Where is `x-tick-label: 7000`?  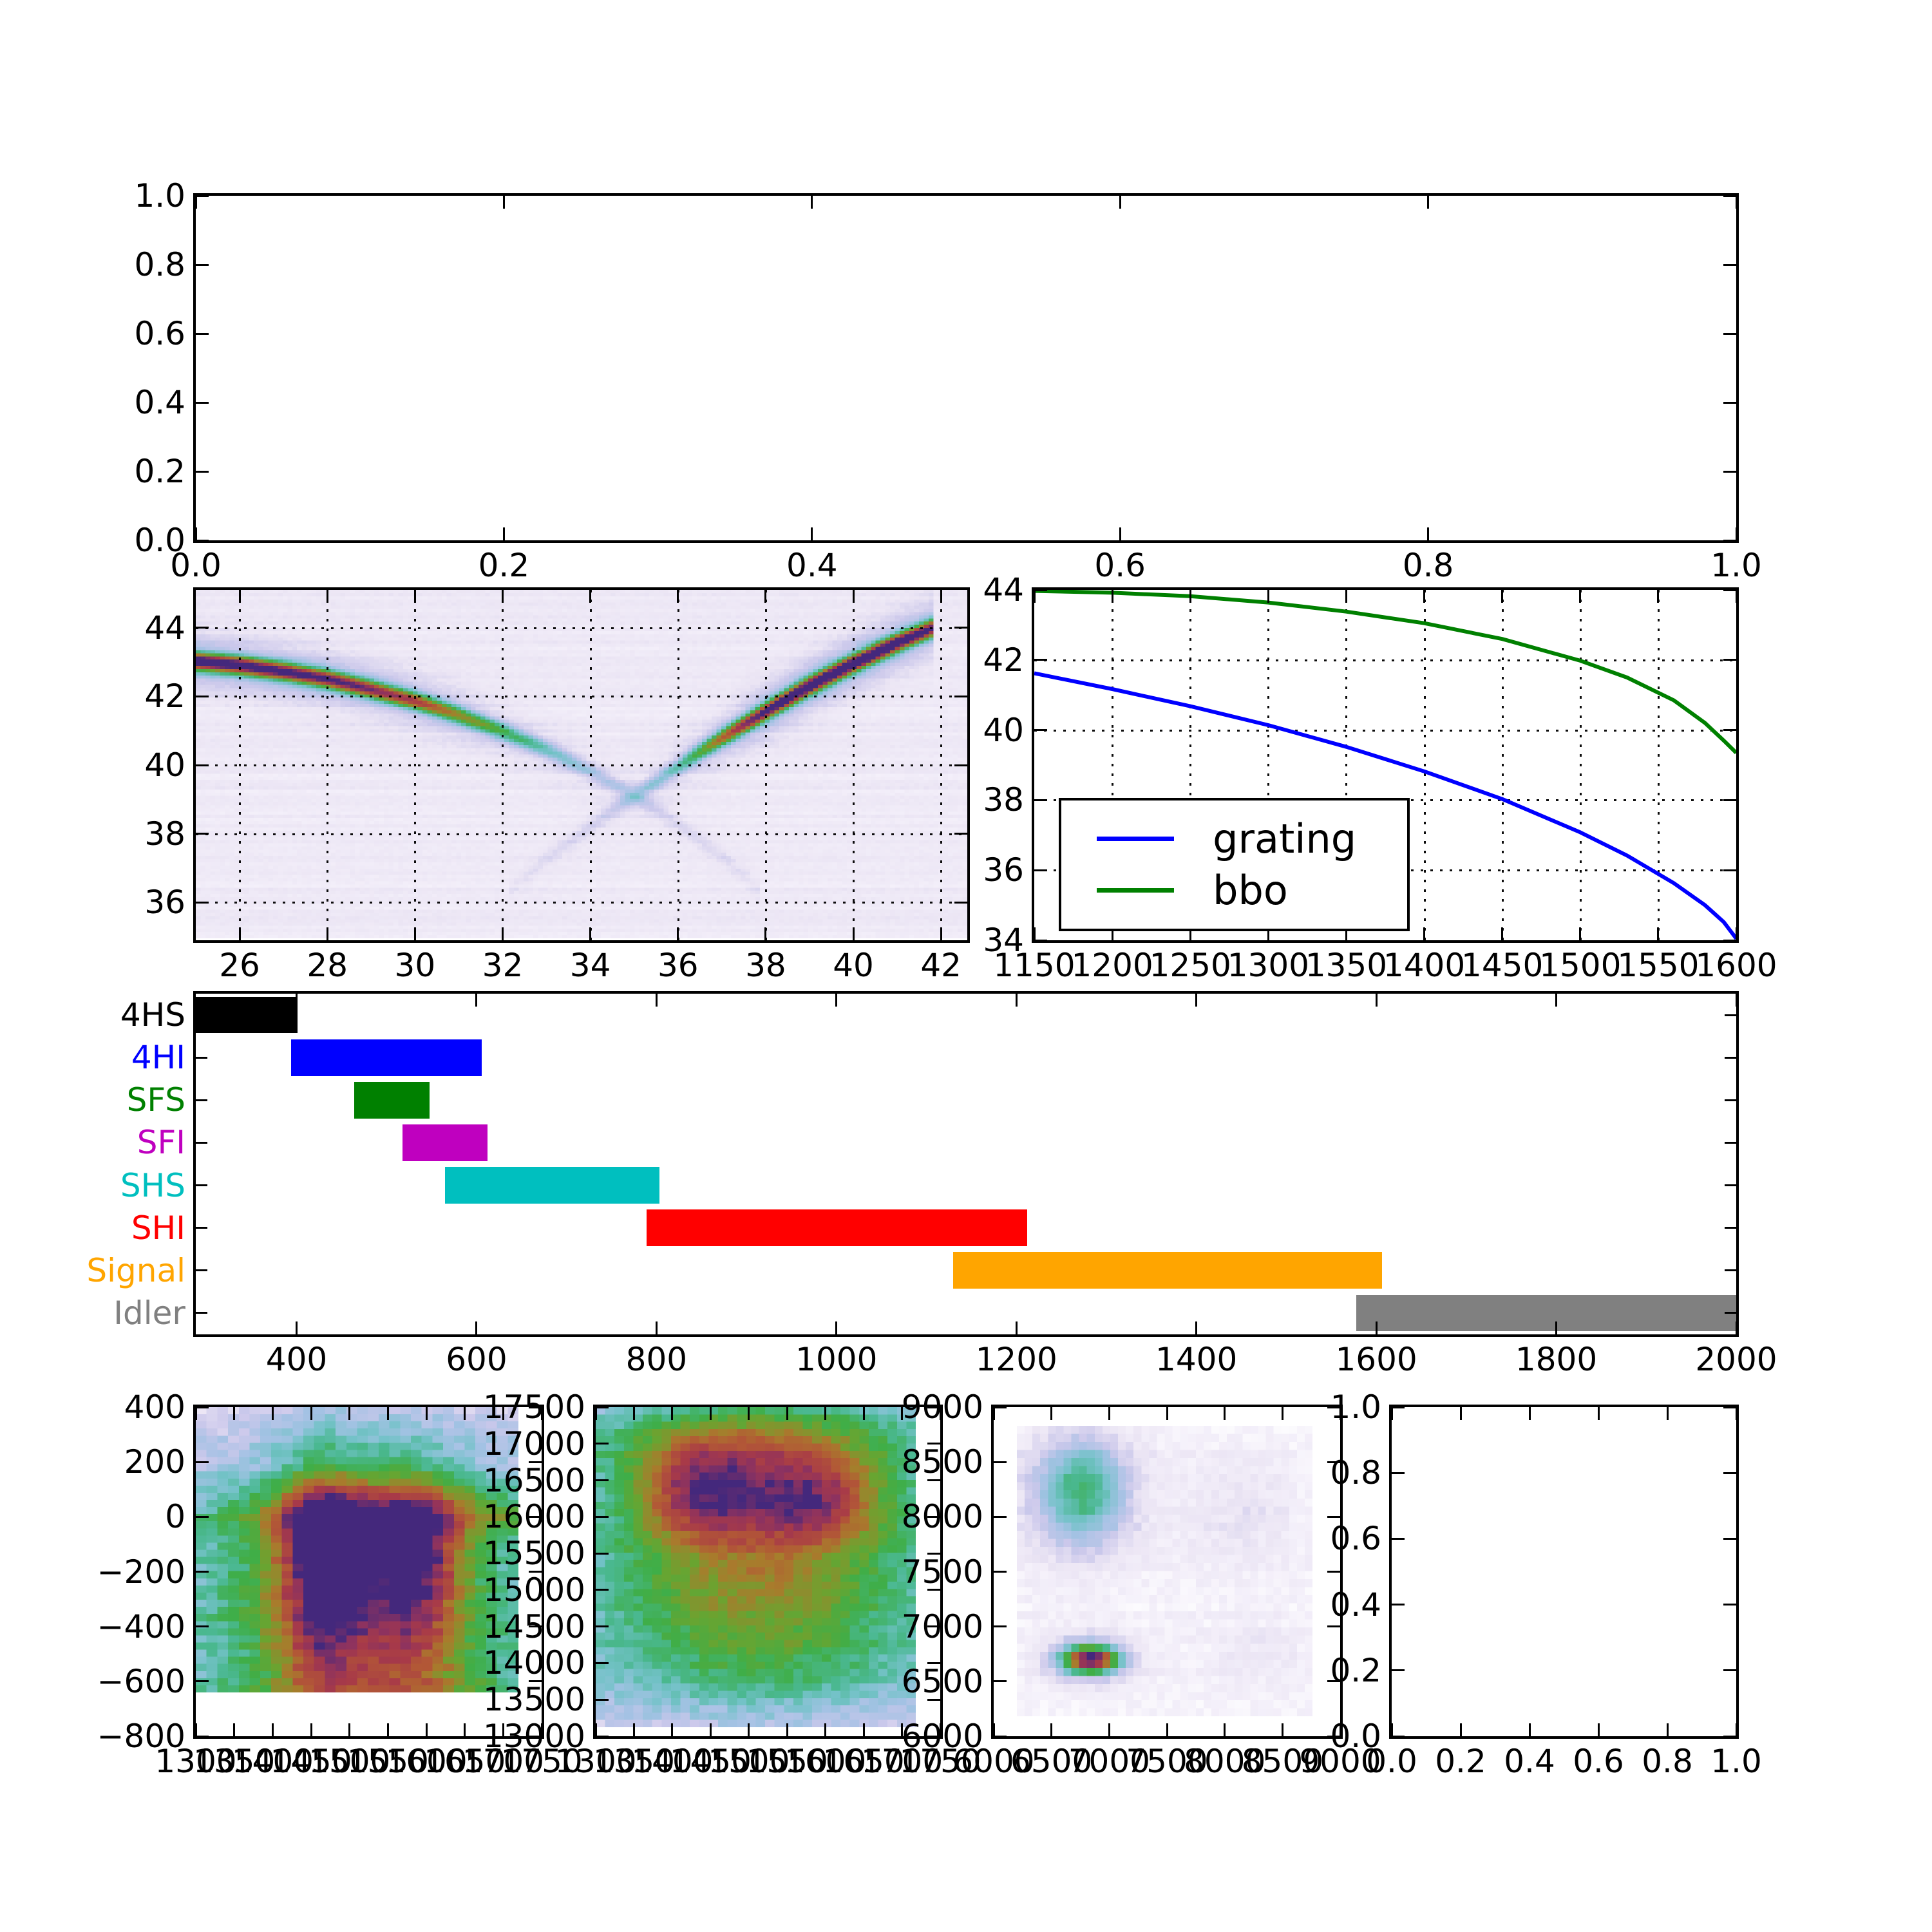
x-tick-label: 7000 is located at coordinates (1109, 1762).